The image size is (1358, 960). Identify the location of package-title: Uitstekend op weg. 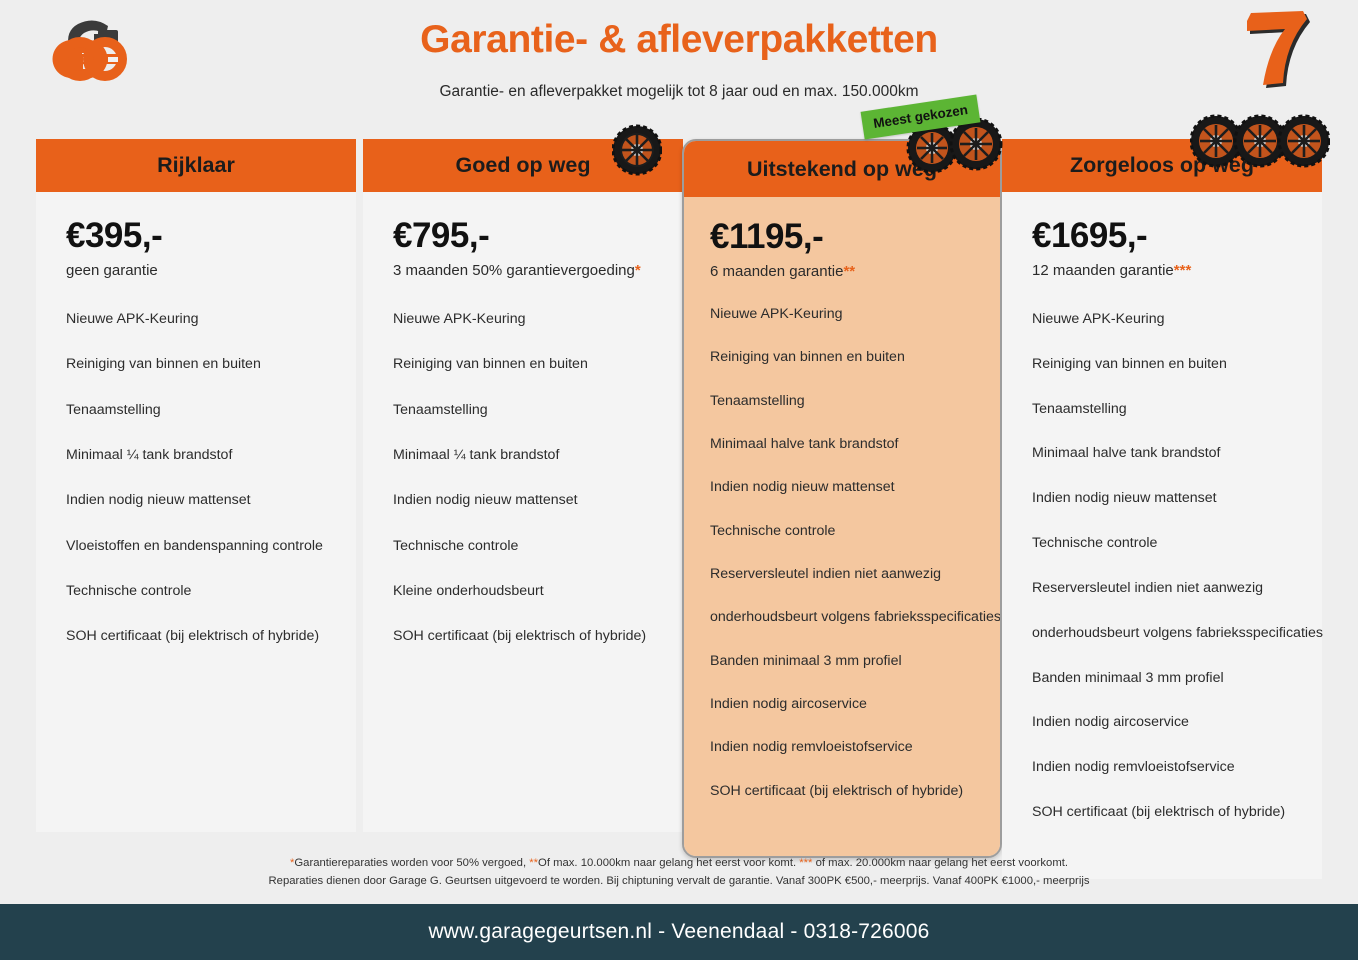
(842, 168).